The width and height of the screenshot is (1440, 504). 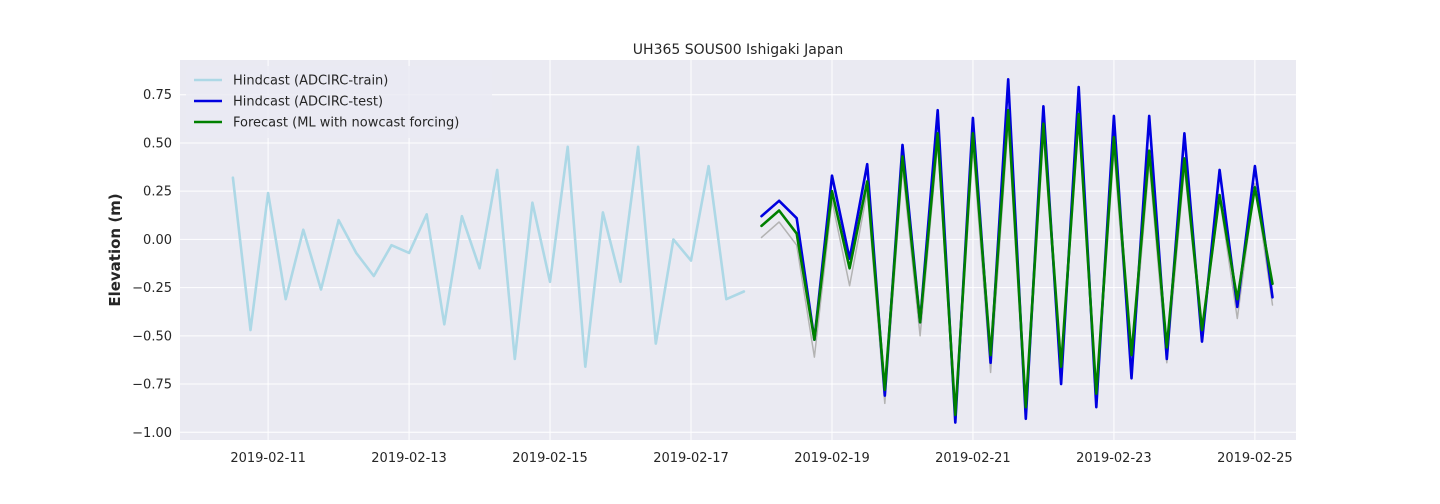 What do you see at coordinates (157, 95) in the screenshot?
I see `y-tick-label: 0.75` at bounding box center [157, 95].